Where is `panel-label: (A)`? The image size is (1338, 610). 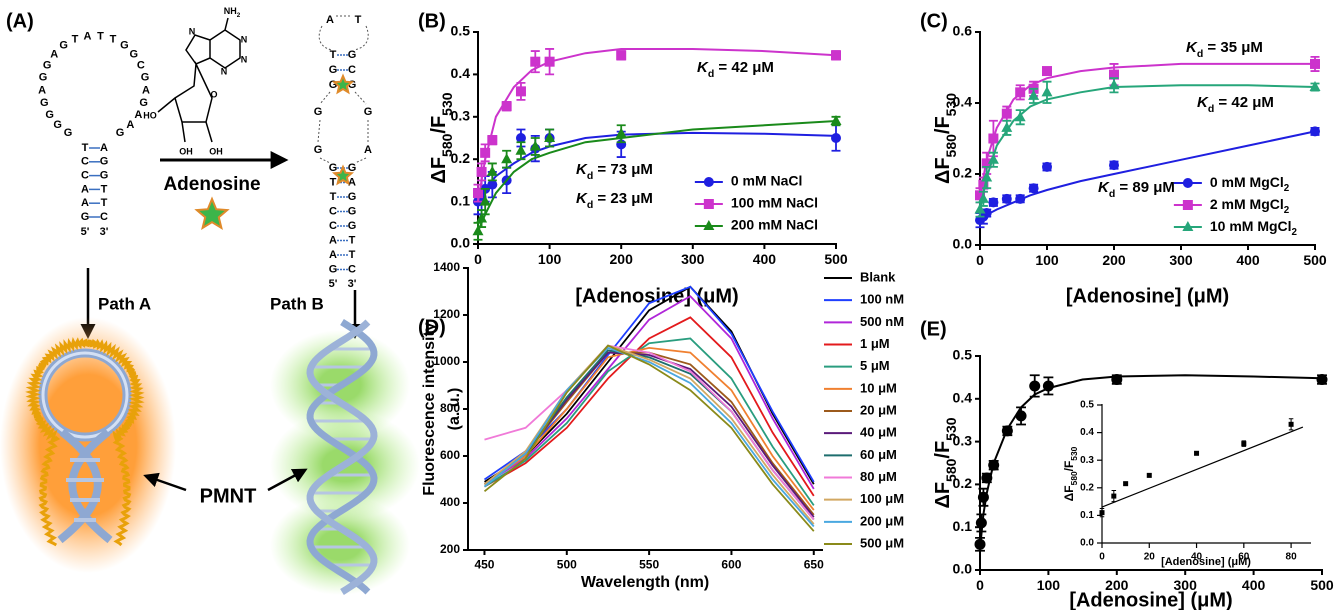
panel-label: (A) is located at coordinates (20, 21).